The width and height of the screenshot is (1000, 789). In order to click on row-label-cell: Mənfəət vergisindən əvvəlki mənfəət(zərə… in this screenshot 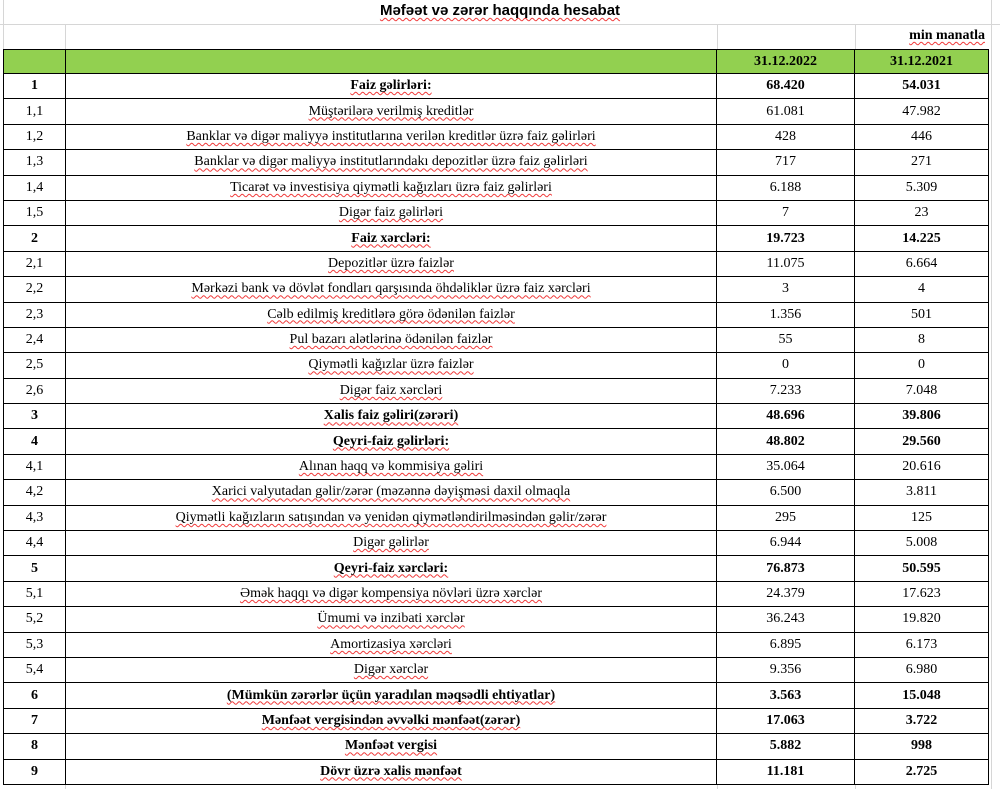, I will do `click(391, 721)`.